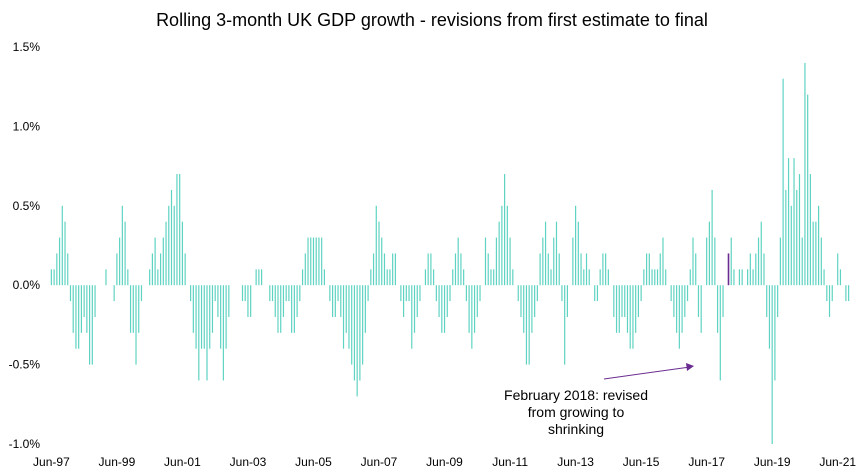 Image resolution: width=867 pixels, height=476 pixels. What do you see at coordinates (248, 462) in the screenshot?
I see `x-tick-label: Jun-03` at bounding box center [248, 462].